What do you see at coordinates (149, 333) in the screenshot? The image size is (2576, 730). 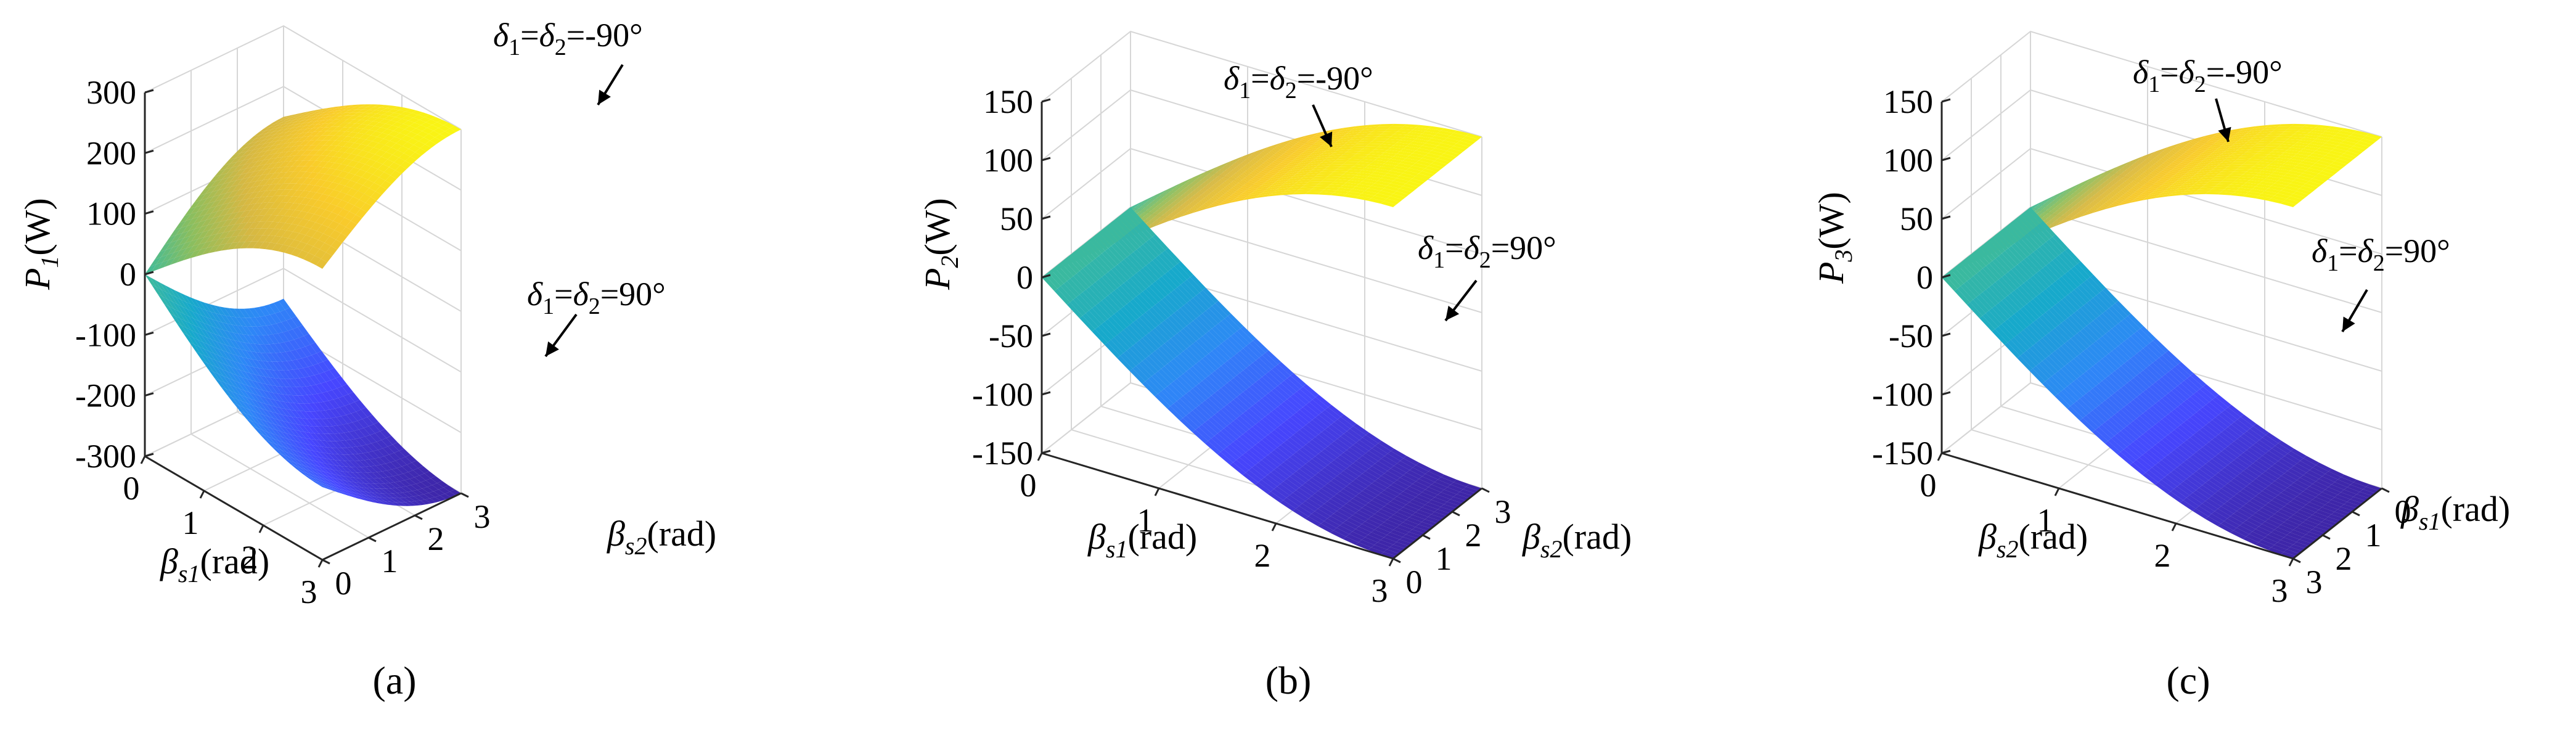 I see `z-tick-mark` at bounding box center [149, 333].